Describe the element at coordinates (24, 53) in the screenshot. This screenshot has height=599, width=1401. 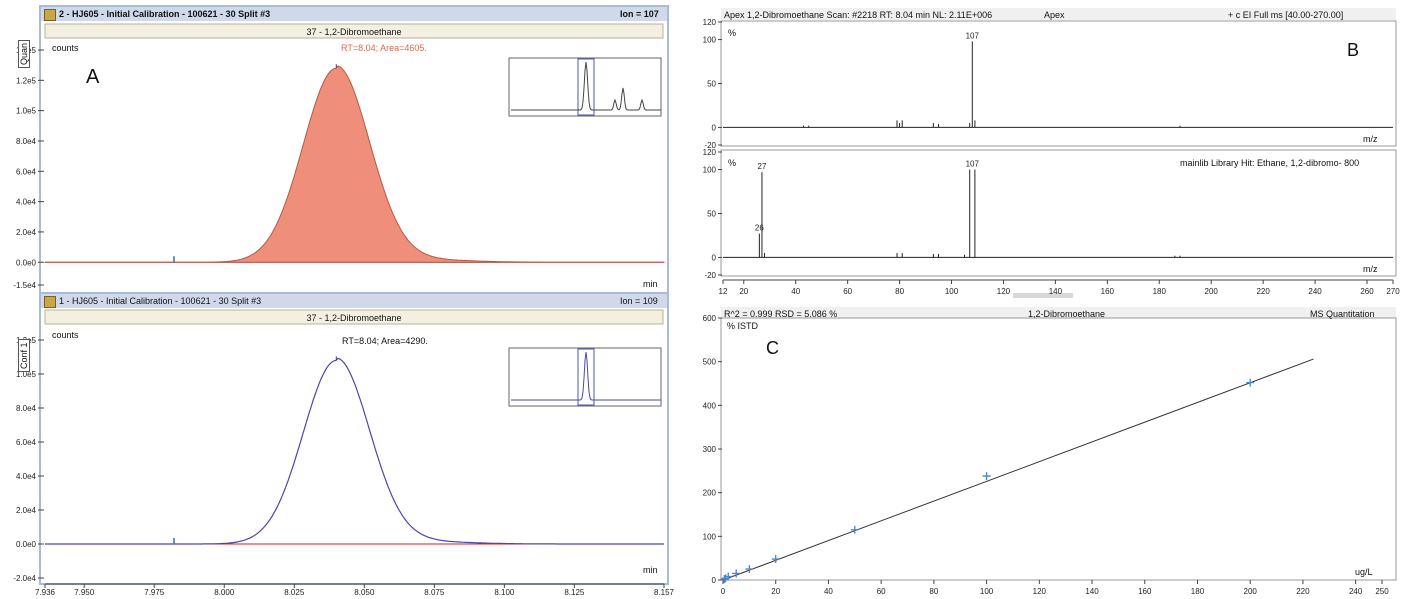
I see `quan-tag: Quan` at that location.